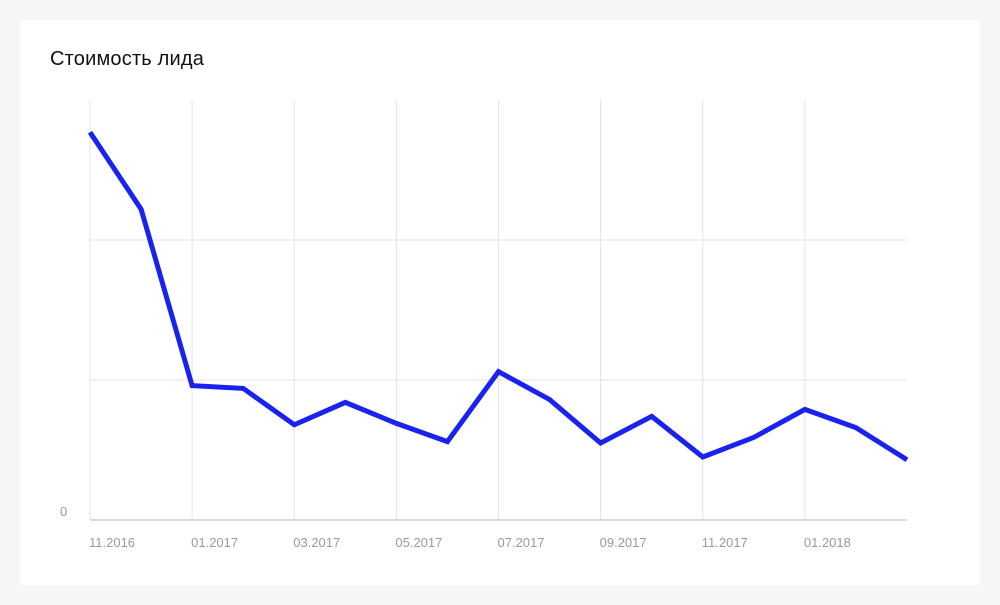 The height and width of the screenshot is (605, 1000). What do you see at coordinates (214, 542) in the screenshot?
I see `x-tick-label: 01.2017` at bounding box center [214, 542].